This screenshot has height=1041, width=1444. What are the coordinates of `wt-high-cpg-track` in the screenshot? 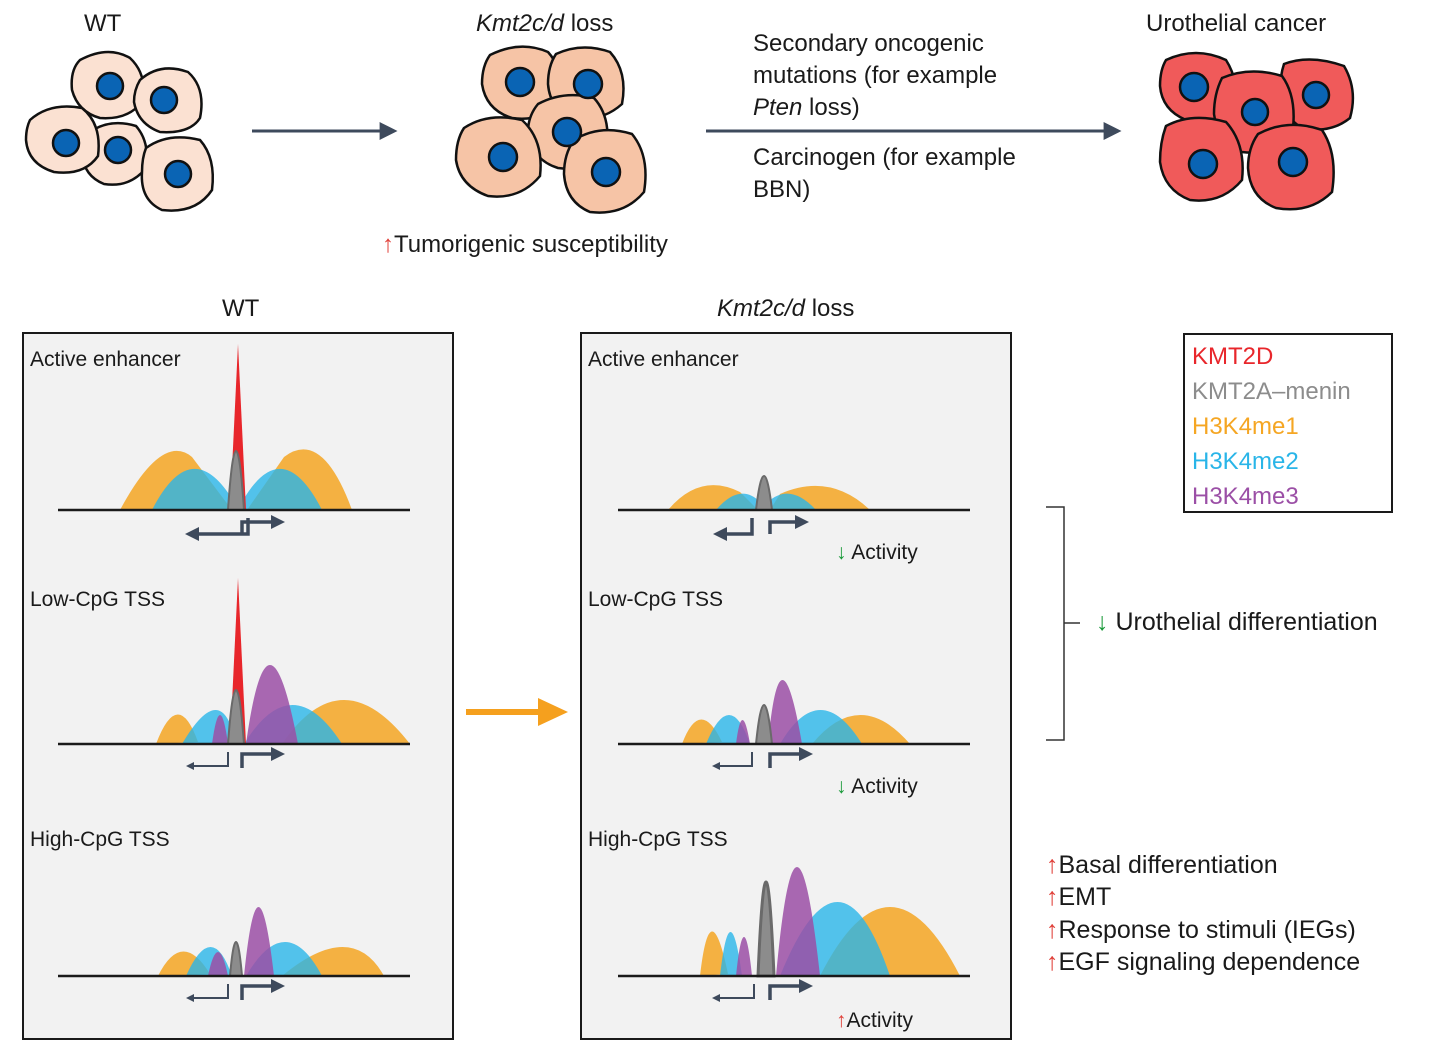 It's located at (234, 954).